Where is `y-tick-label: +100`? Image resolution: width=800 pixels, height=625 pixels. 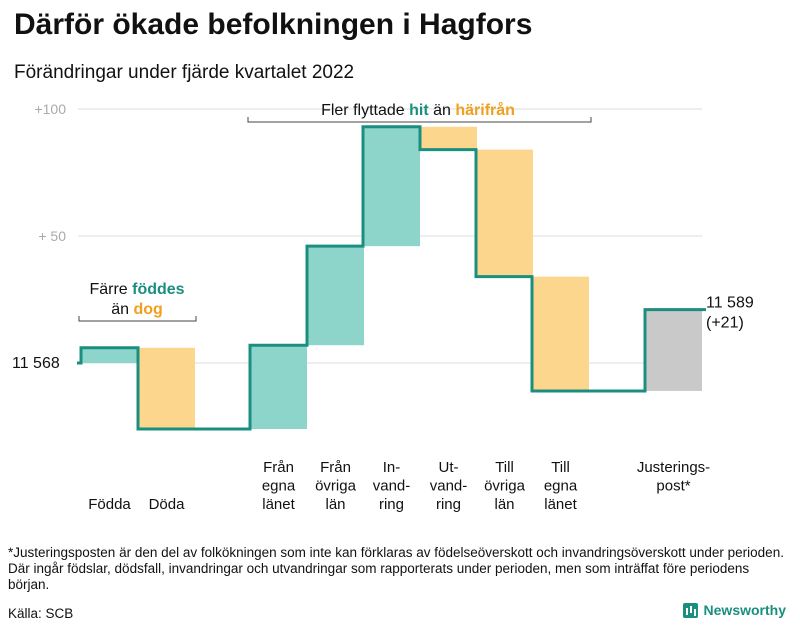 y-tick-label: +100 is located at coordinates (50, 109).